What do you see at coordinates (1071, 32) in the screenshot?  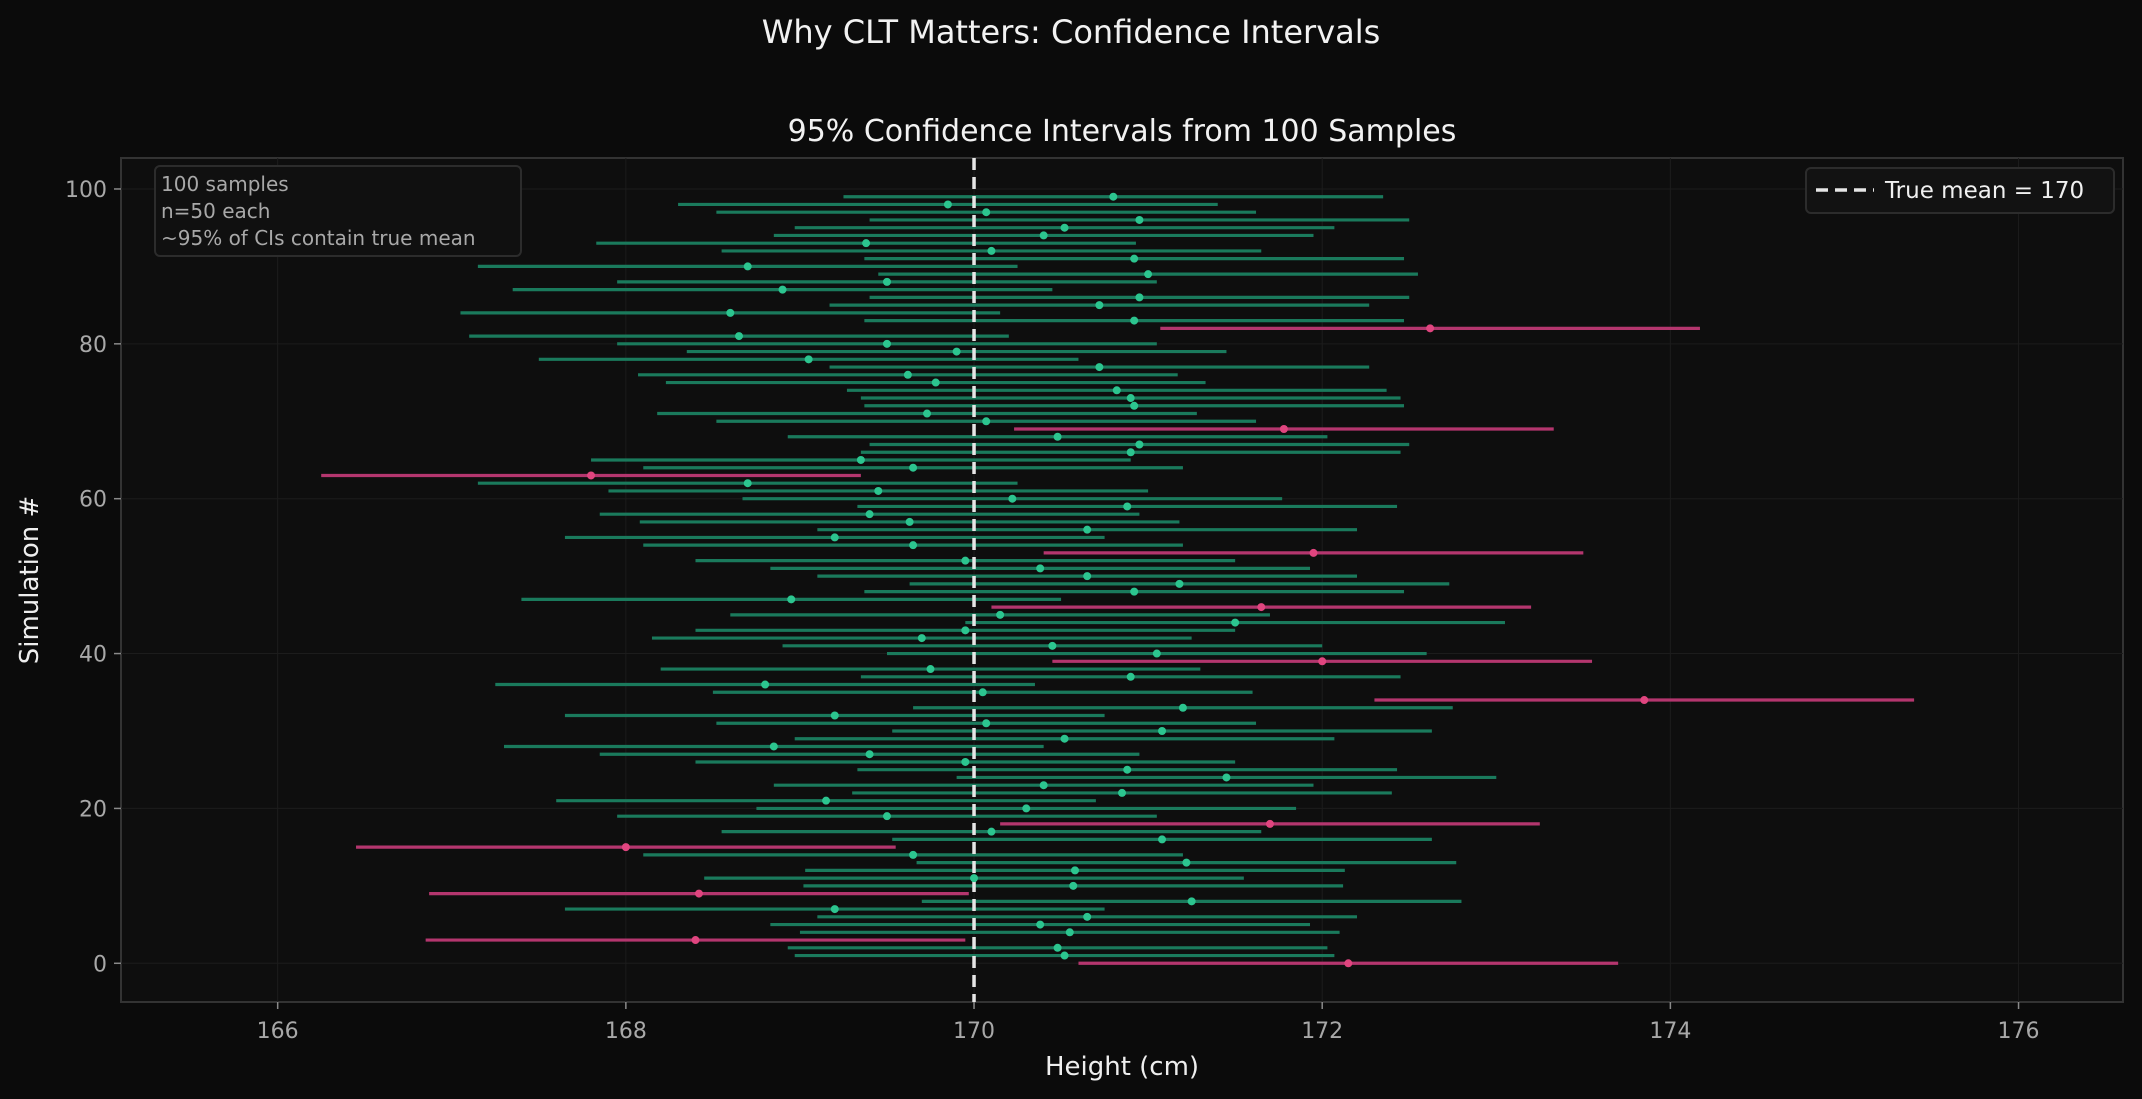 I see `figure-suptitle: Why CLT Matters: Confidence Intervals` at bounding box center [1071, 32].